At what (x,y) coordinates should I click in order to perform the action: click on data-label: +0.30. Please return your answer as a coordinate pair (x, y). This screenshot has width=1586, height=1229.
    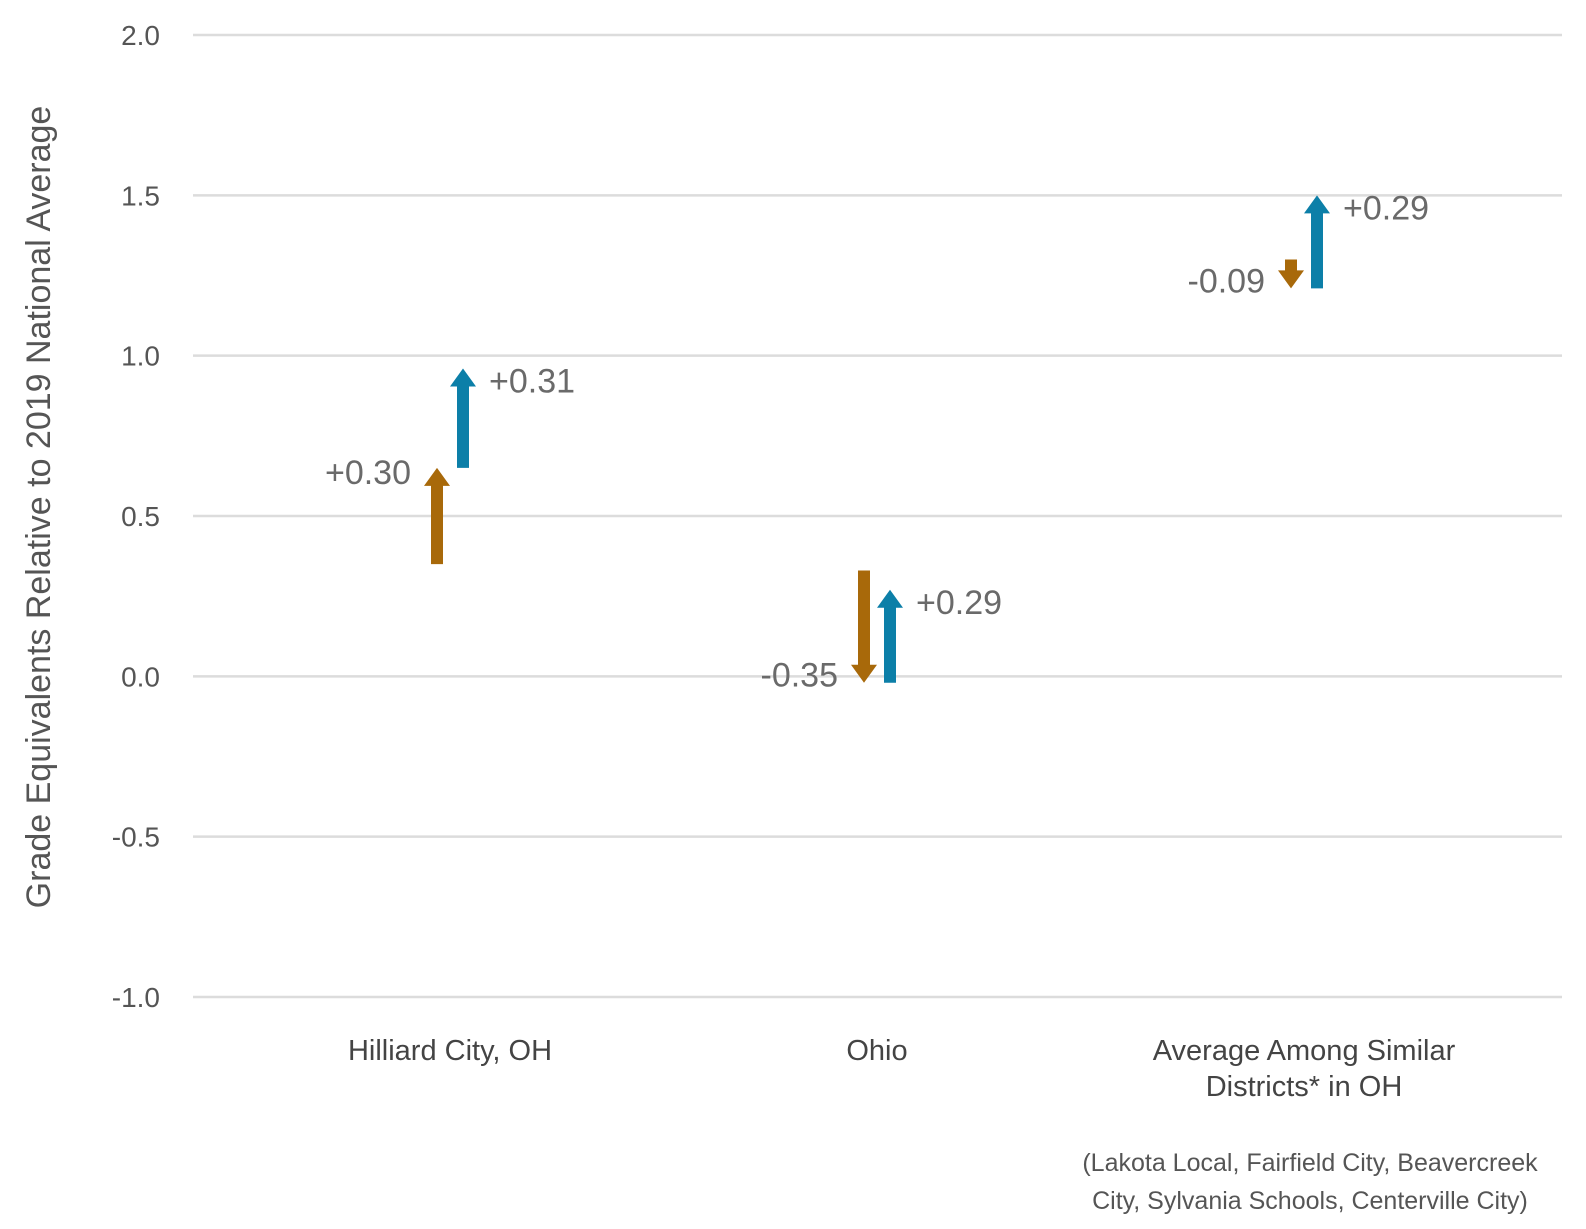
    Looking at the image, I should click on (368, 473).